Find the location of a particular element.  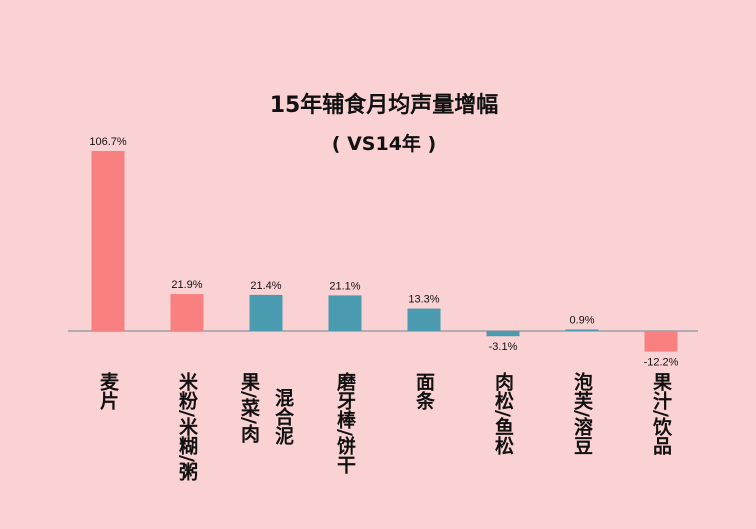

category-label-2-1: 混合泥 is located at coordinates (283, 417).